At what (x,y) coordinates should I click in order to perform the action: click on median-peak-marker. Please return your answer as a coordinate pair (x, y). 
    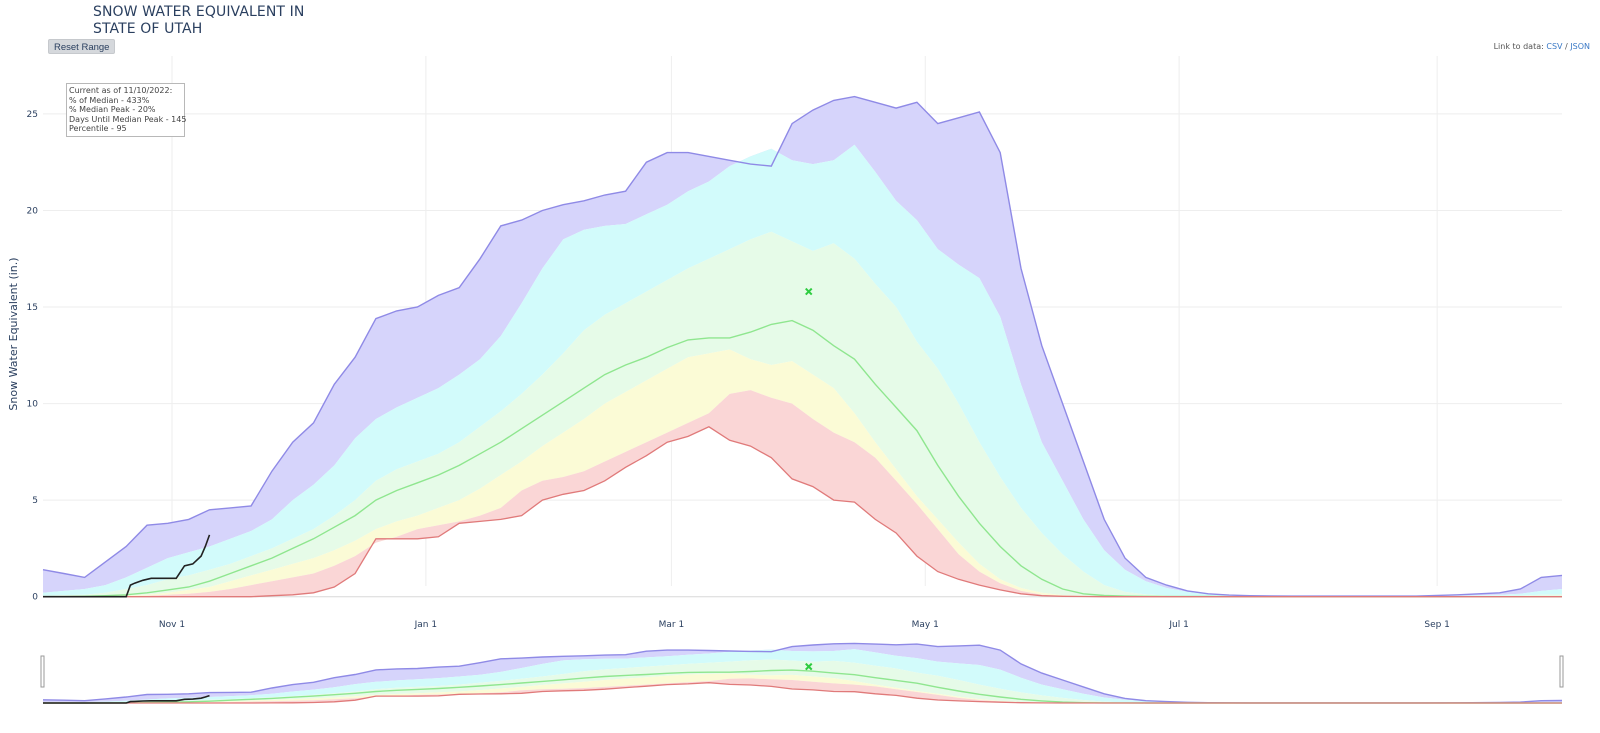
    Looking at the image, I should click on (809, 291).